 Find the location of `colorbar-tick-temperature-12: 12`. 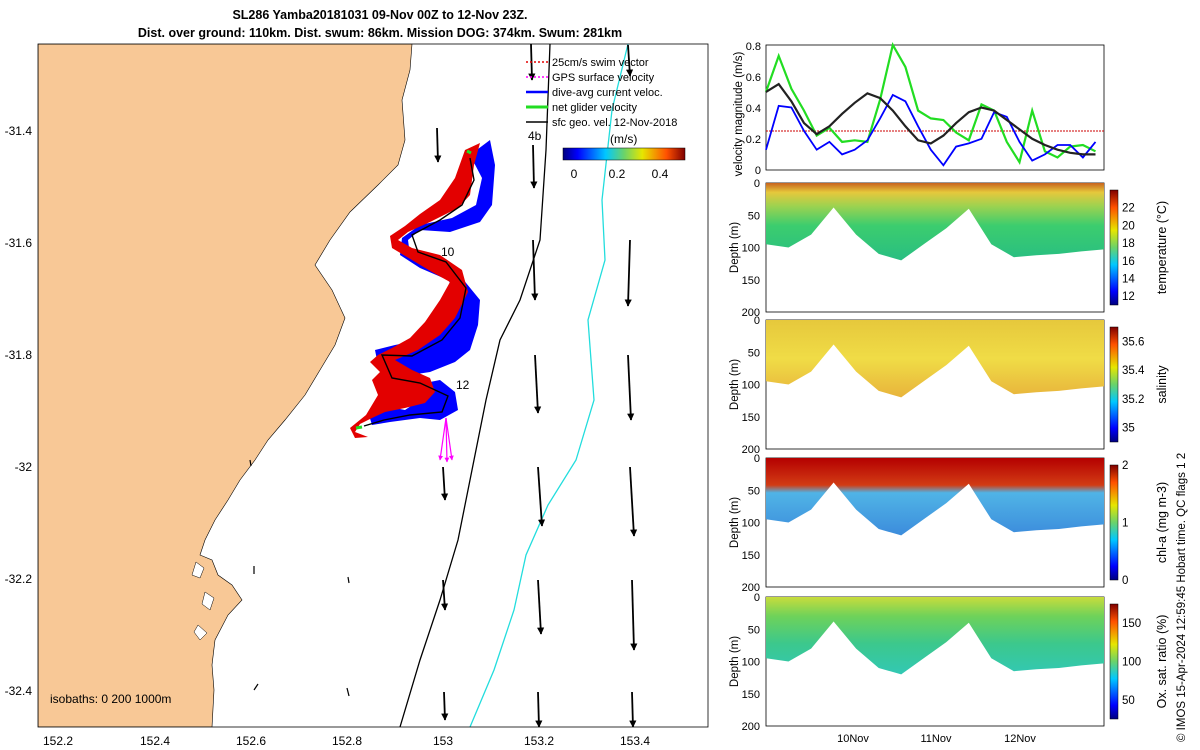

colorbar-tick-temperature-12: 12 is located at coordinates (1128, 297).